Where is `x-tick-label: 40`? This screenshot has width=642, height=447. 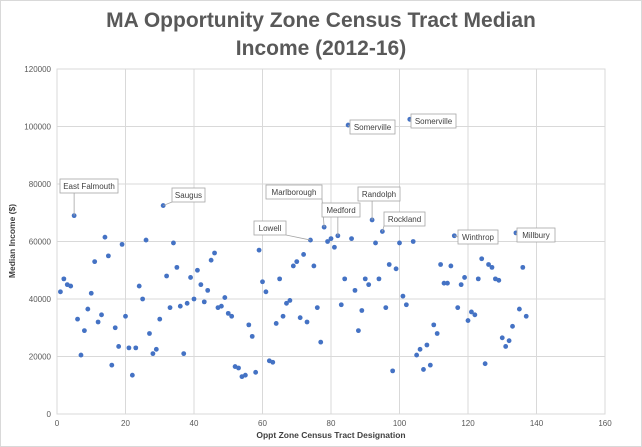 x-tick-label: 40 is located at coordinates (194, 423).